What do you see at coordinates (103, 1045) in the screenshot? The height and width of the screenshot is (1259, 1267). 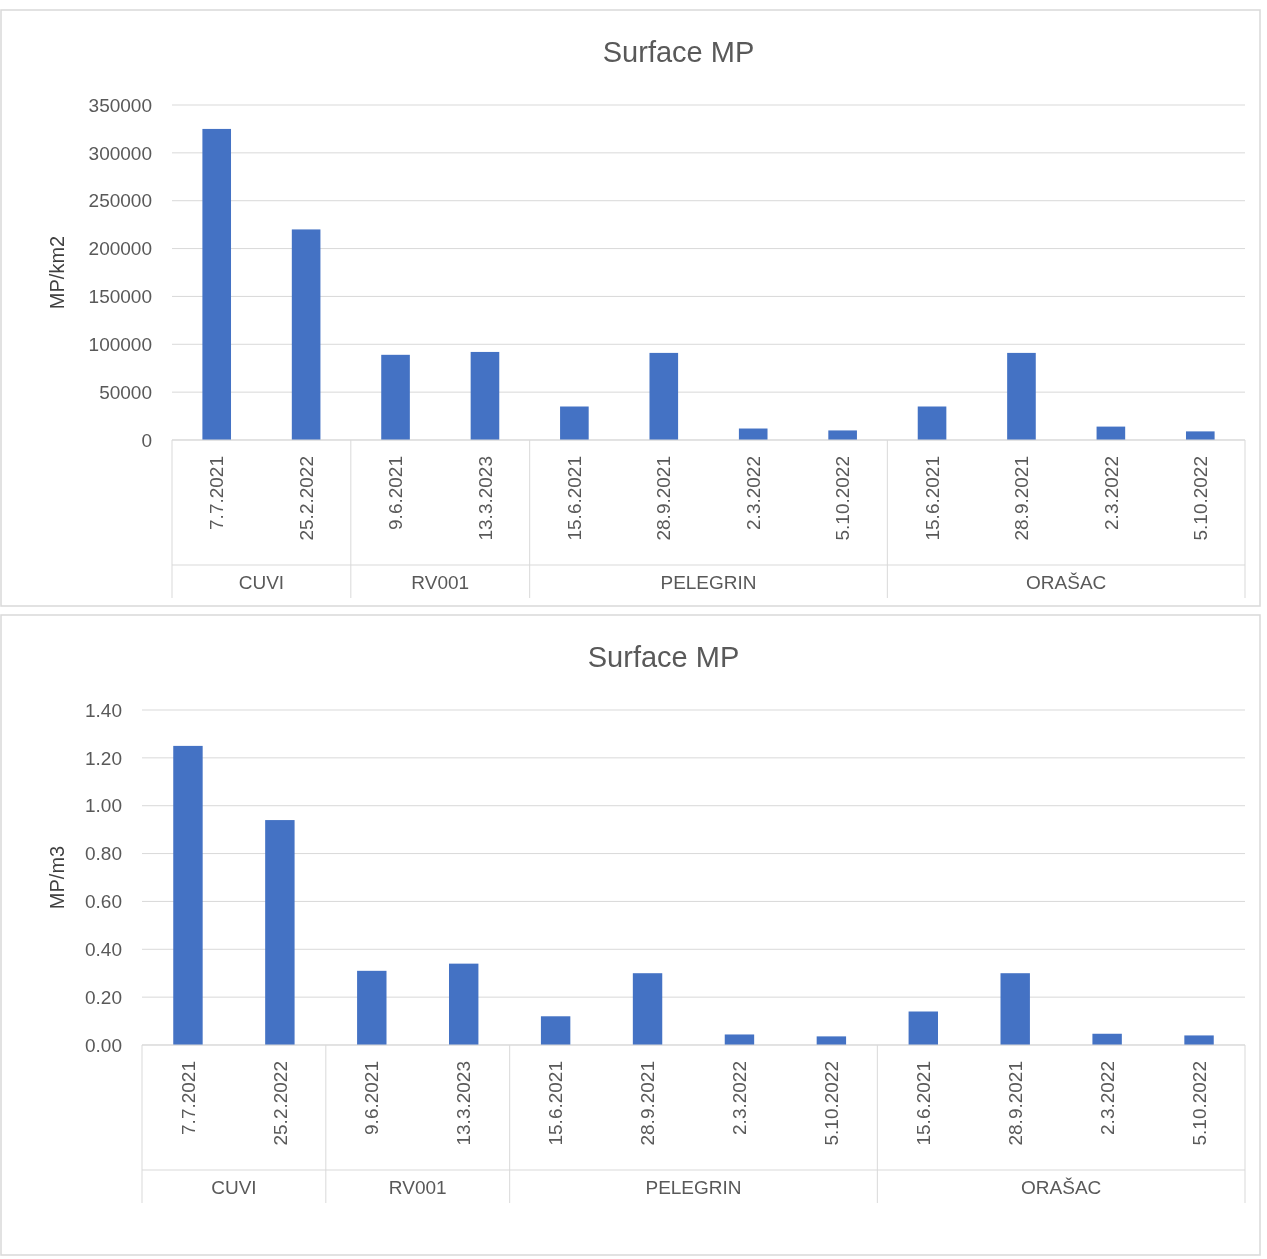 I see `y-tick-label: 0.00` at bounding box center [103, 1045].